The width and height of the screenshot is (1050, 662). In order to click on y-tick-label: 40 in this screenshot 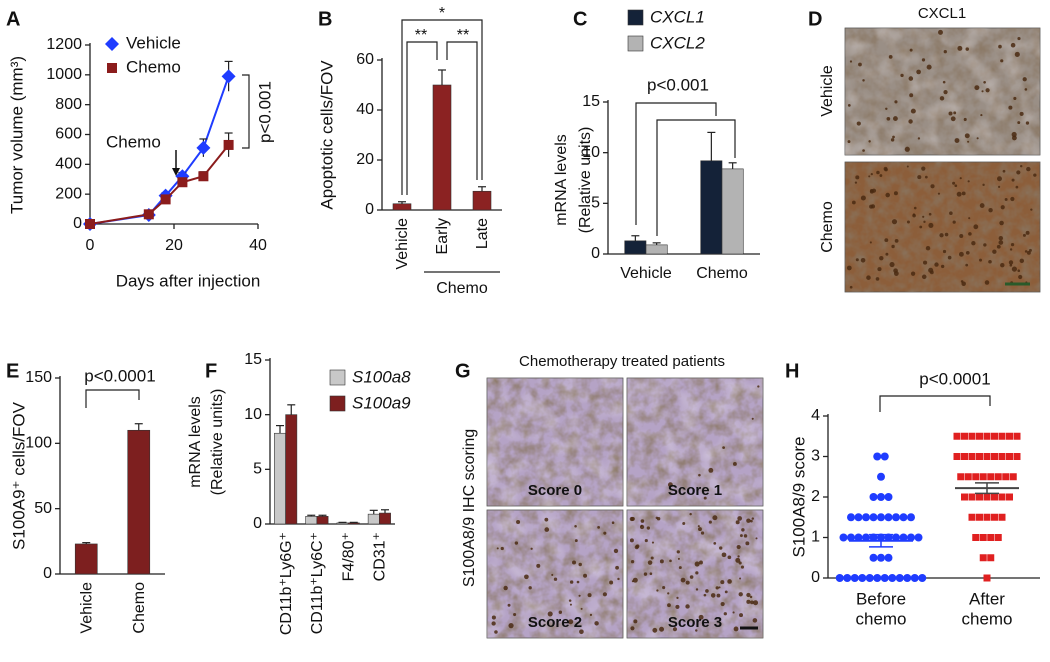, I will do `click(365, 109)`.